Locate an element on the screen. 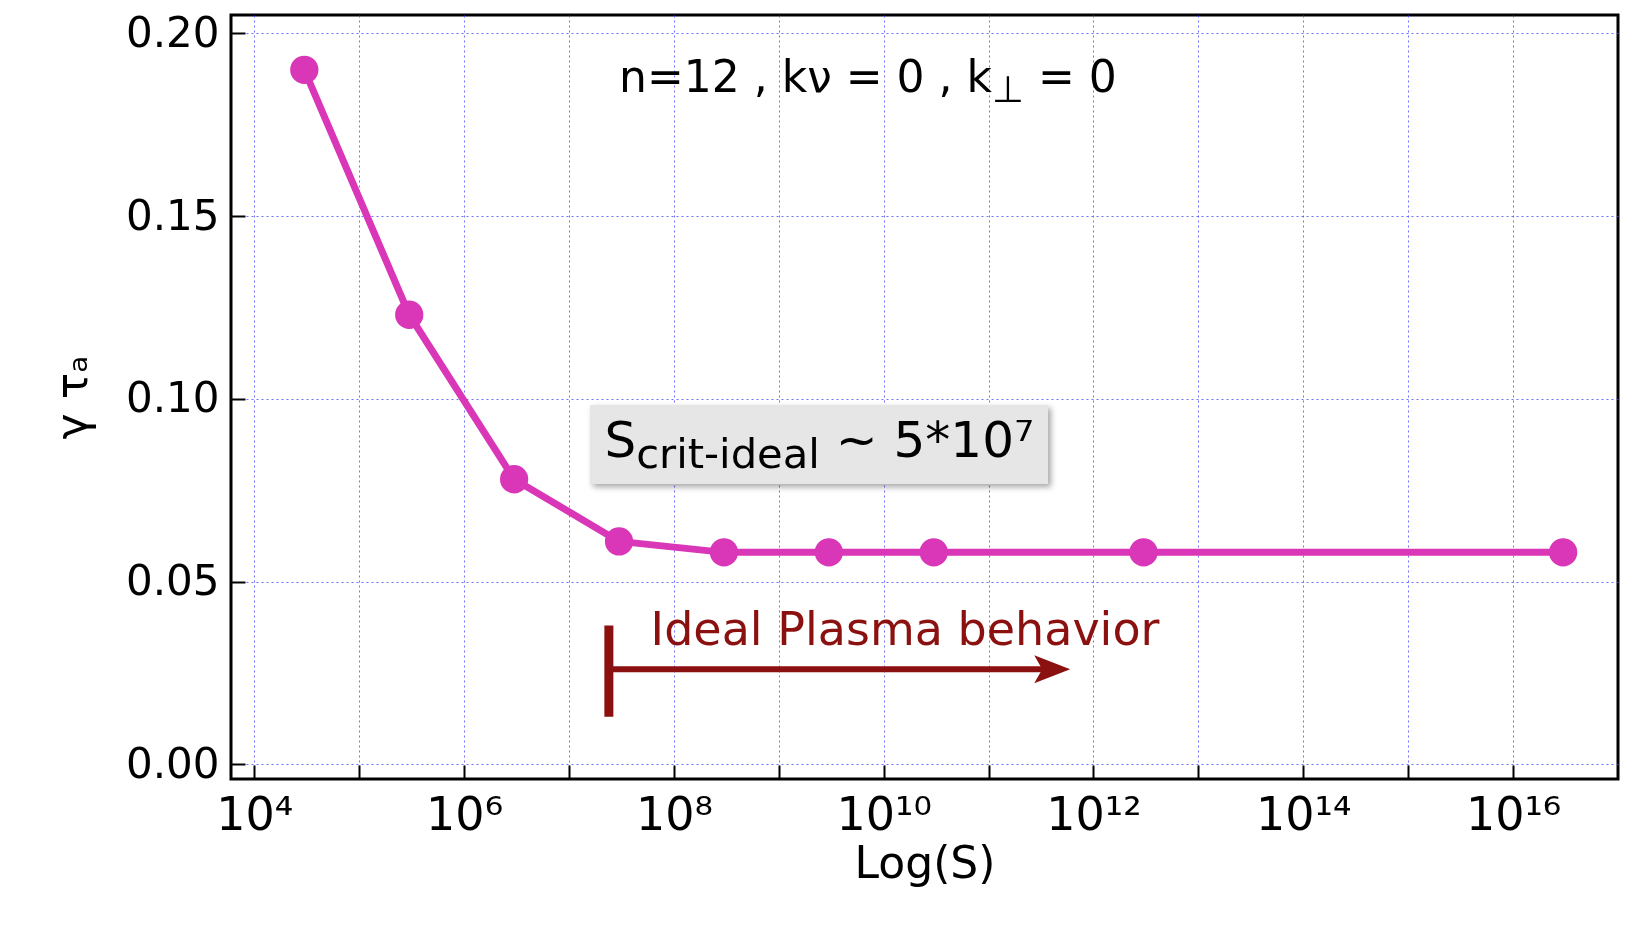 The width and height of the screenshot is (1629, 942). x-tick-label: 10⁸ is located at coordinates (674, 813).